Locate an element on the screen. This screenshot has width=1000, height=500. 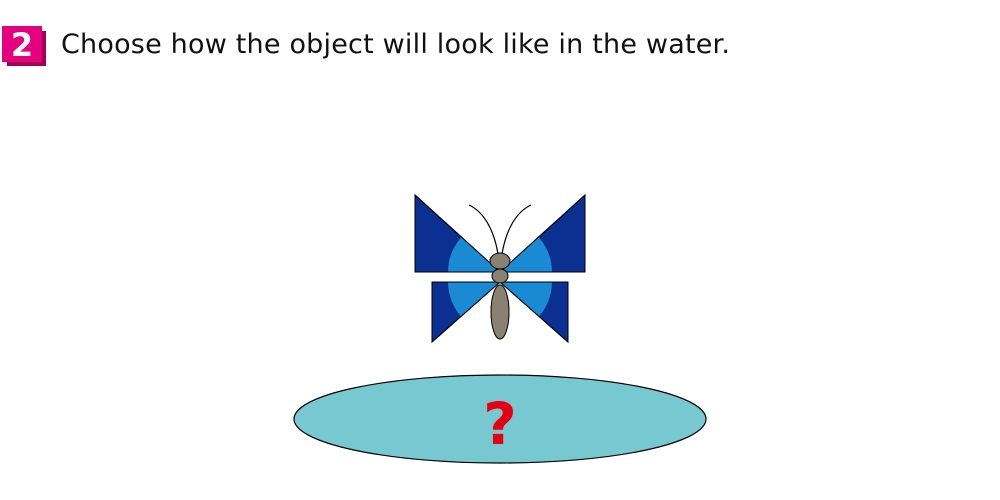
question-mark: ? is located at coordinates (500, 424).